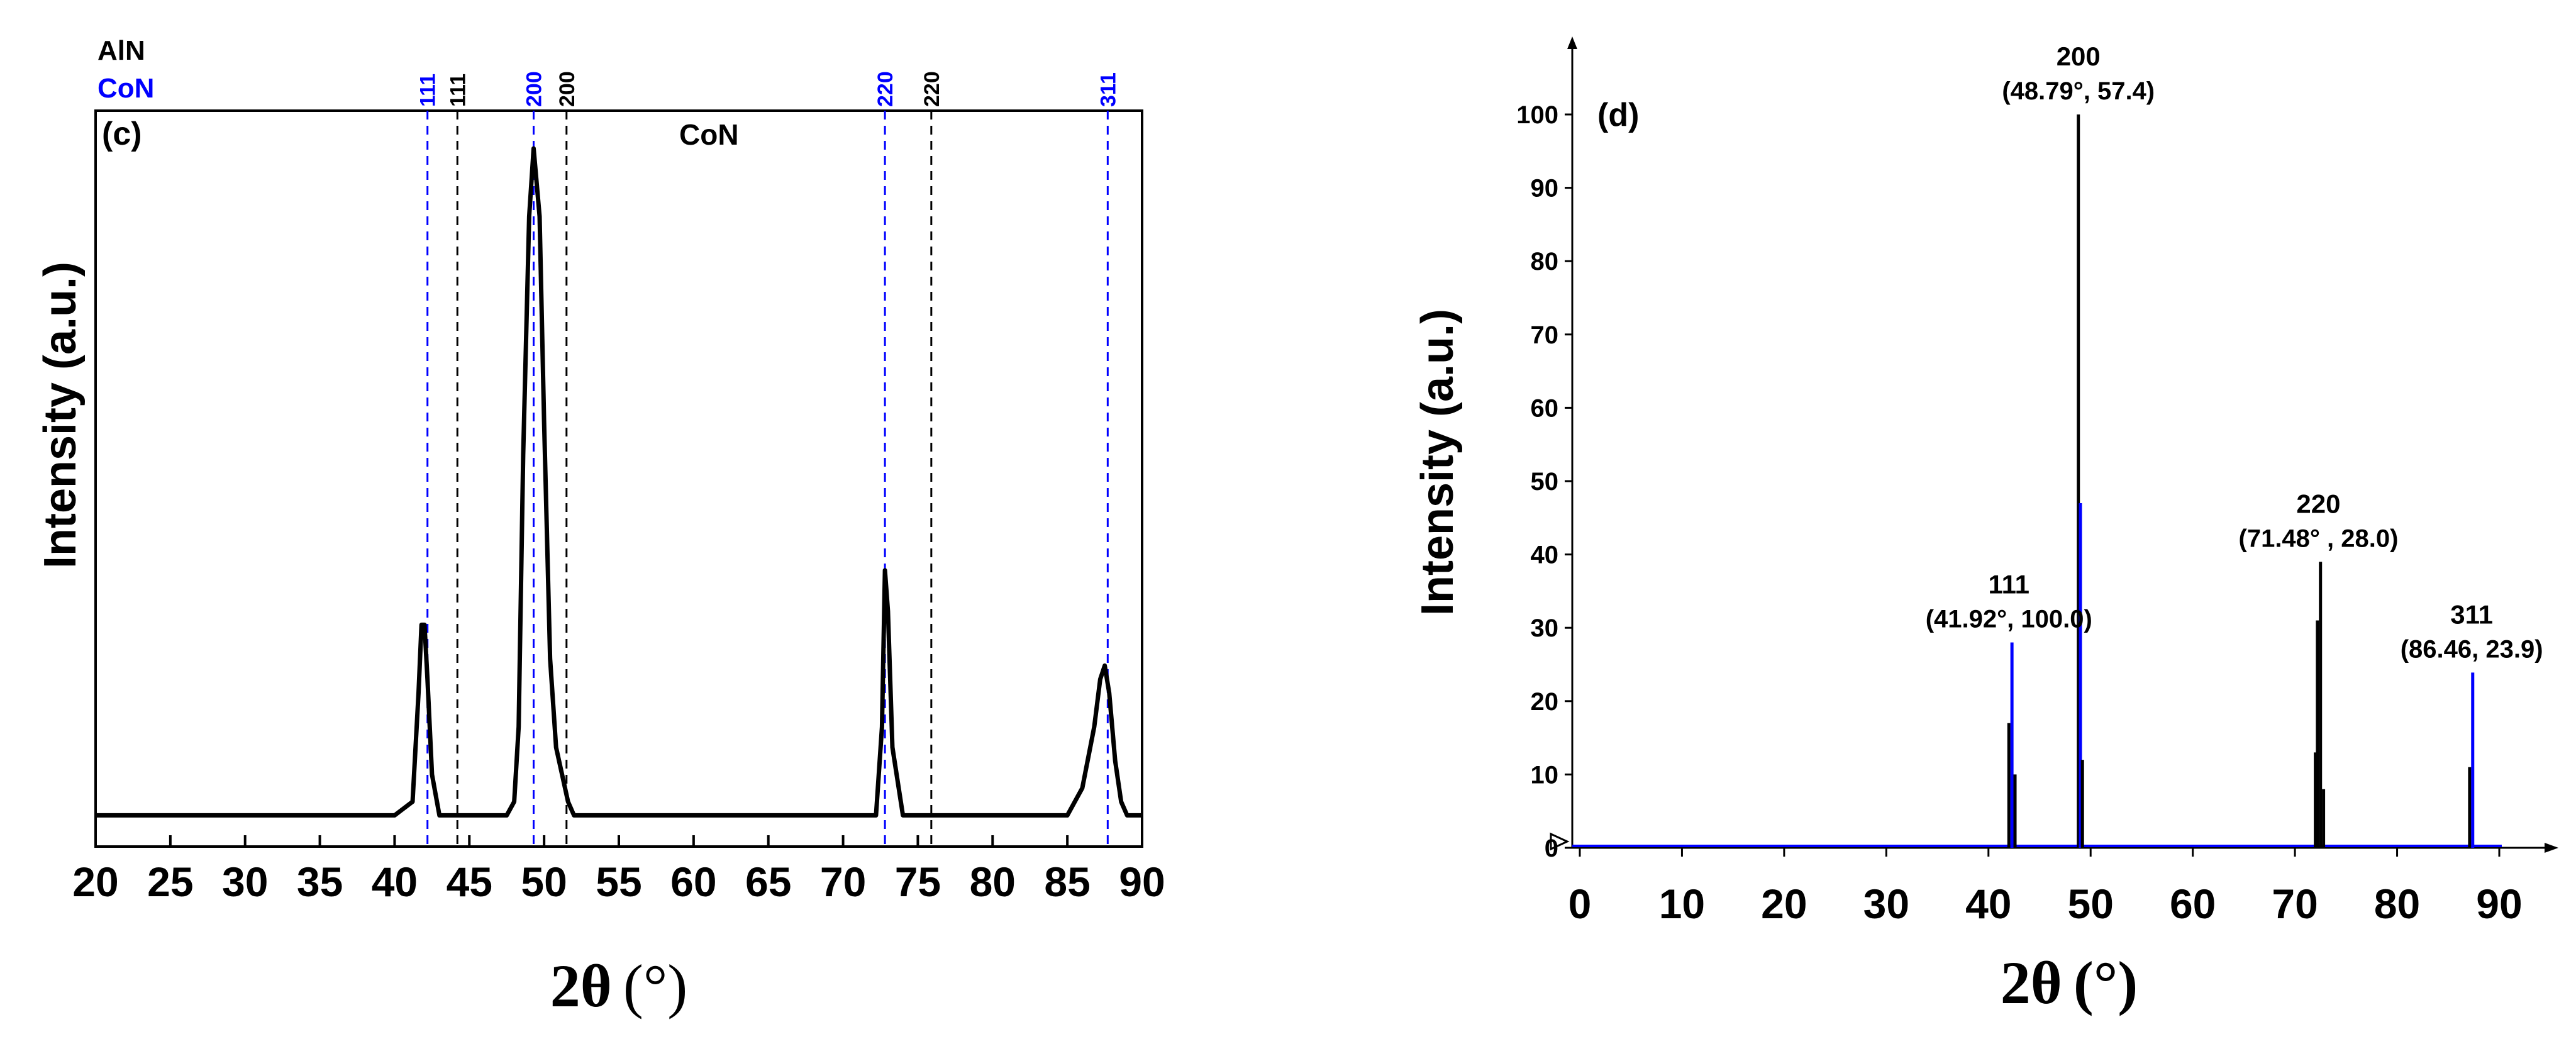 The height and width of the screenshot is (1039, 2576). What do you see at coordinates (2295, 904) in the screenshot?
I see `panel-d-xtick-label: 70` at bounding box center [2295, 904].